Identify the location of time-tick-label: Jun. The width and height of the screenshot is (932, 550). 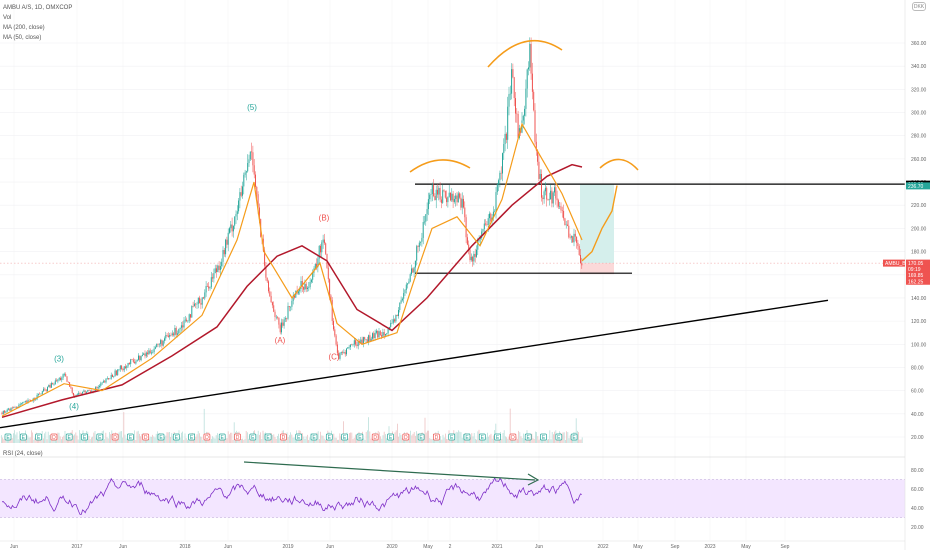
(123, 547).